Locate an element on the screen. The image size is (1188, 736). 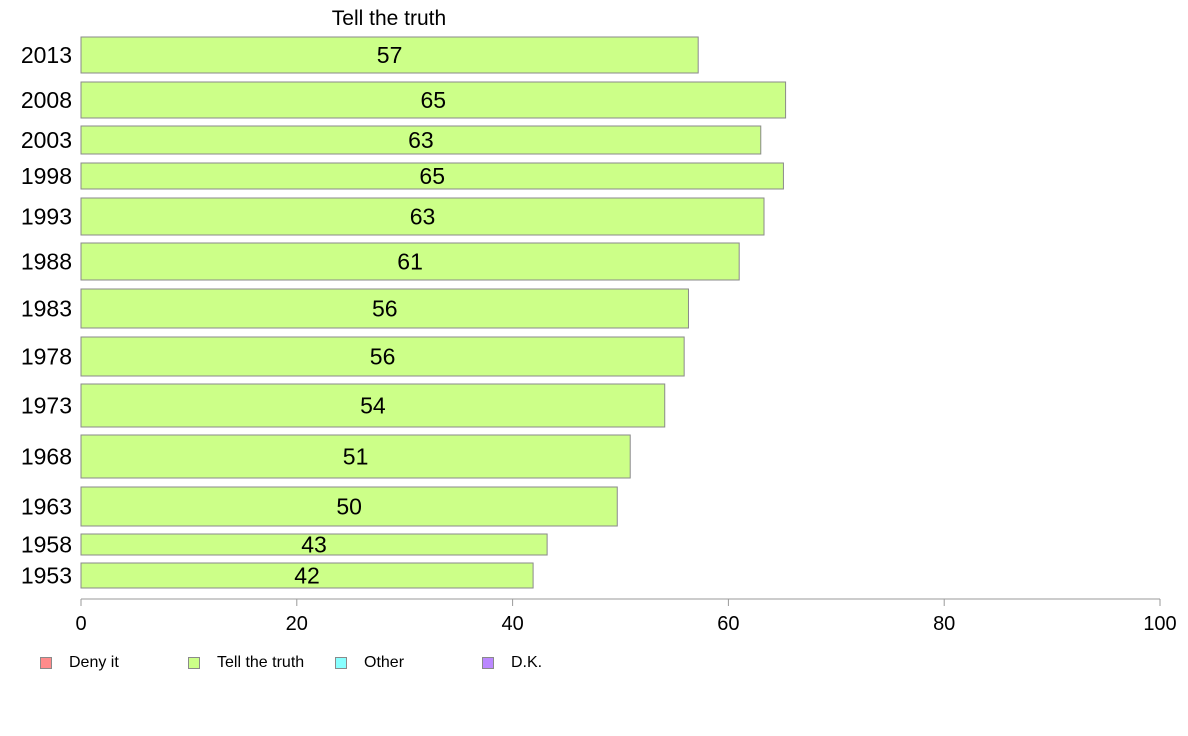
category-label-1978: 1978 is located at coordinates (46, 357).